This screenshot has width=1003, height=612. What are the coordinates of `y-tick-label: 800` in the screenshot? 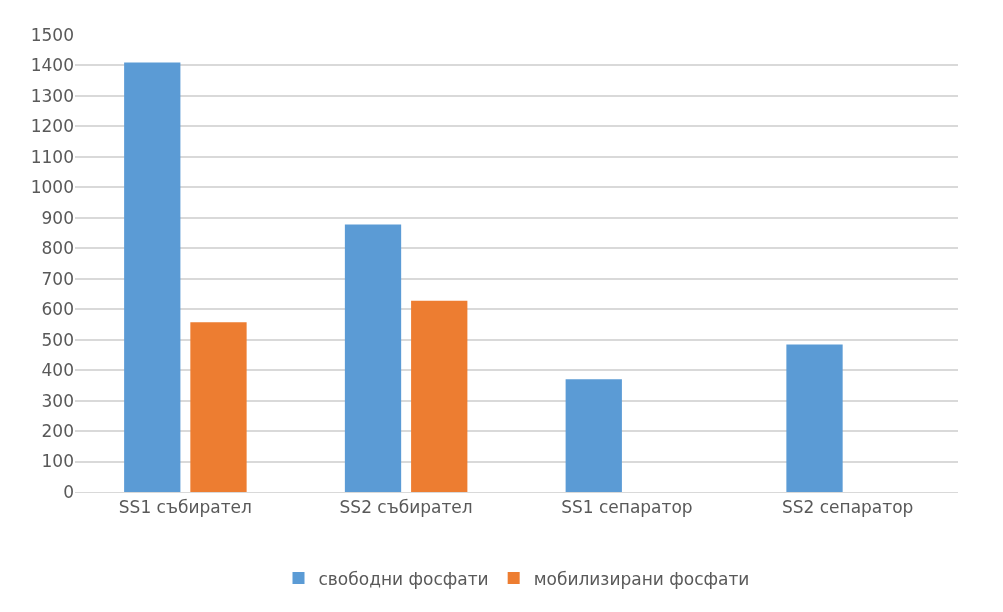 It's located at (57, 248).